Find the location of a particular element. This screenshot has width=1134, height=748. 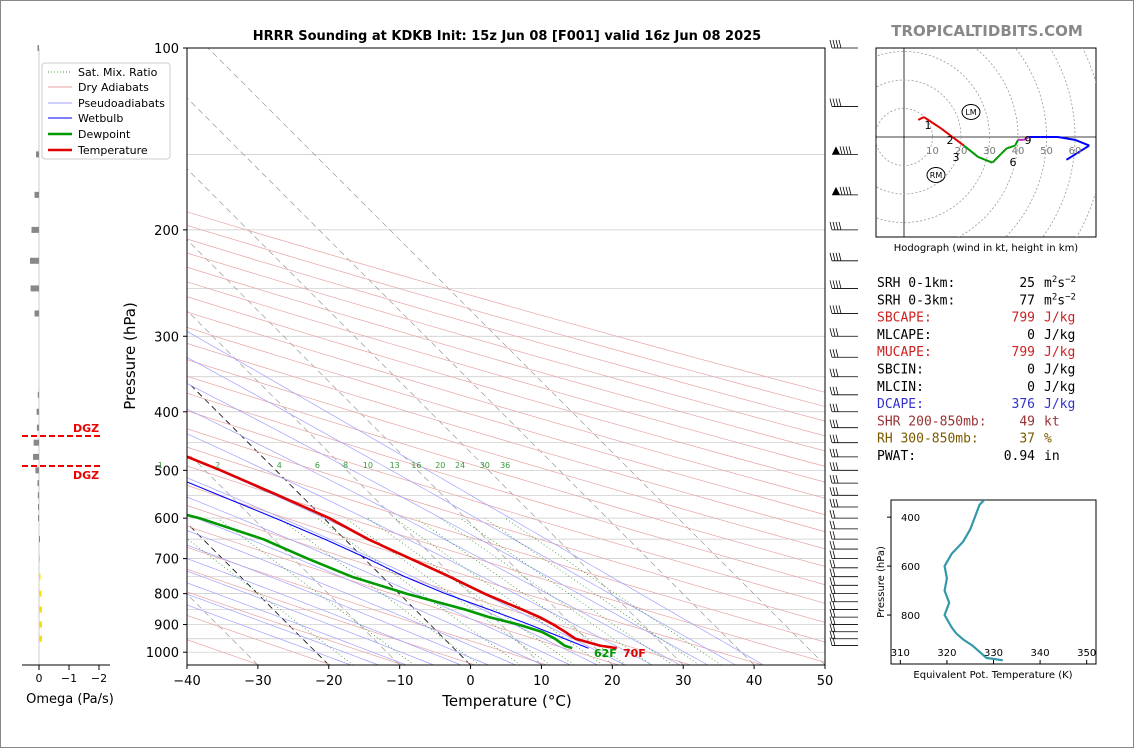

param-row: MUCAPE: 799 J/kg is located at coordinates (976, 352).